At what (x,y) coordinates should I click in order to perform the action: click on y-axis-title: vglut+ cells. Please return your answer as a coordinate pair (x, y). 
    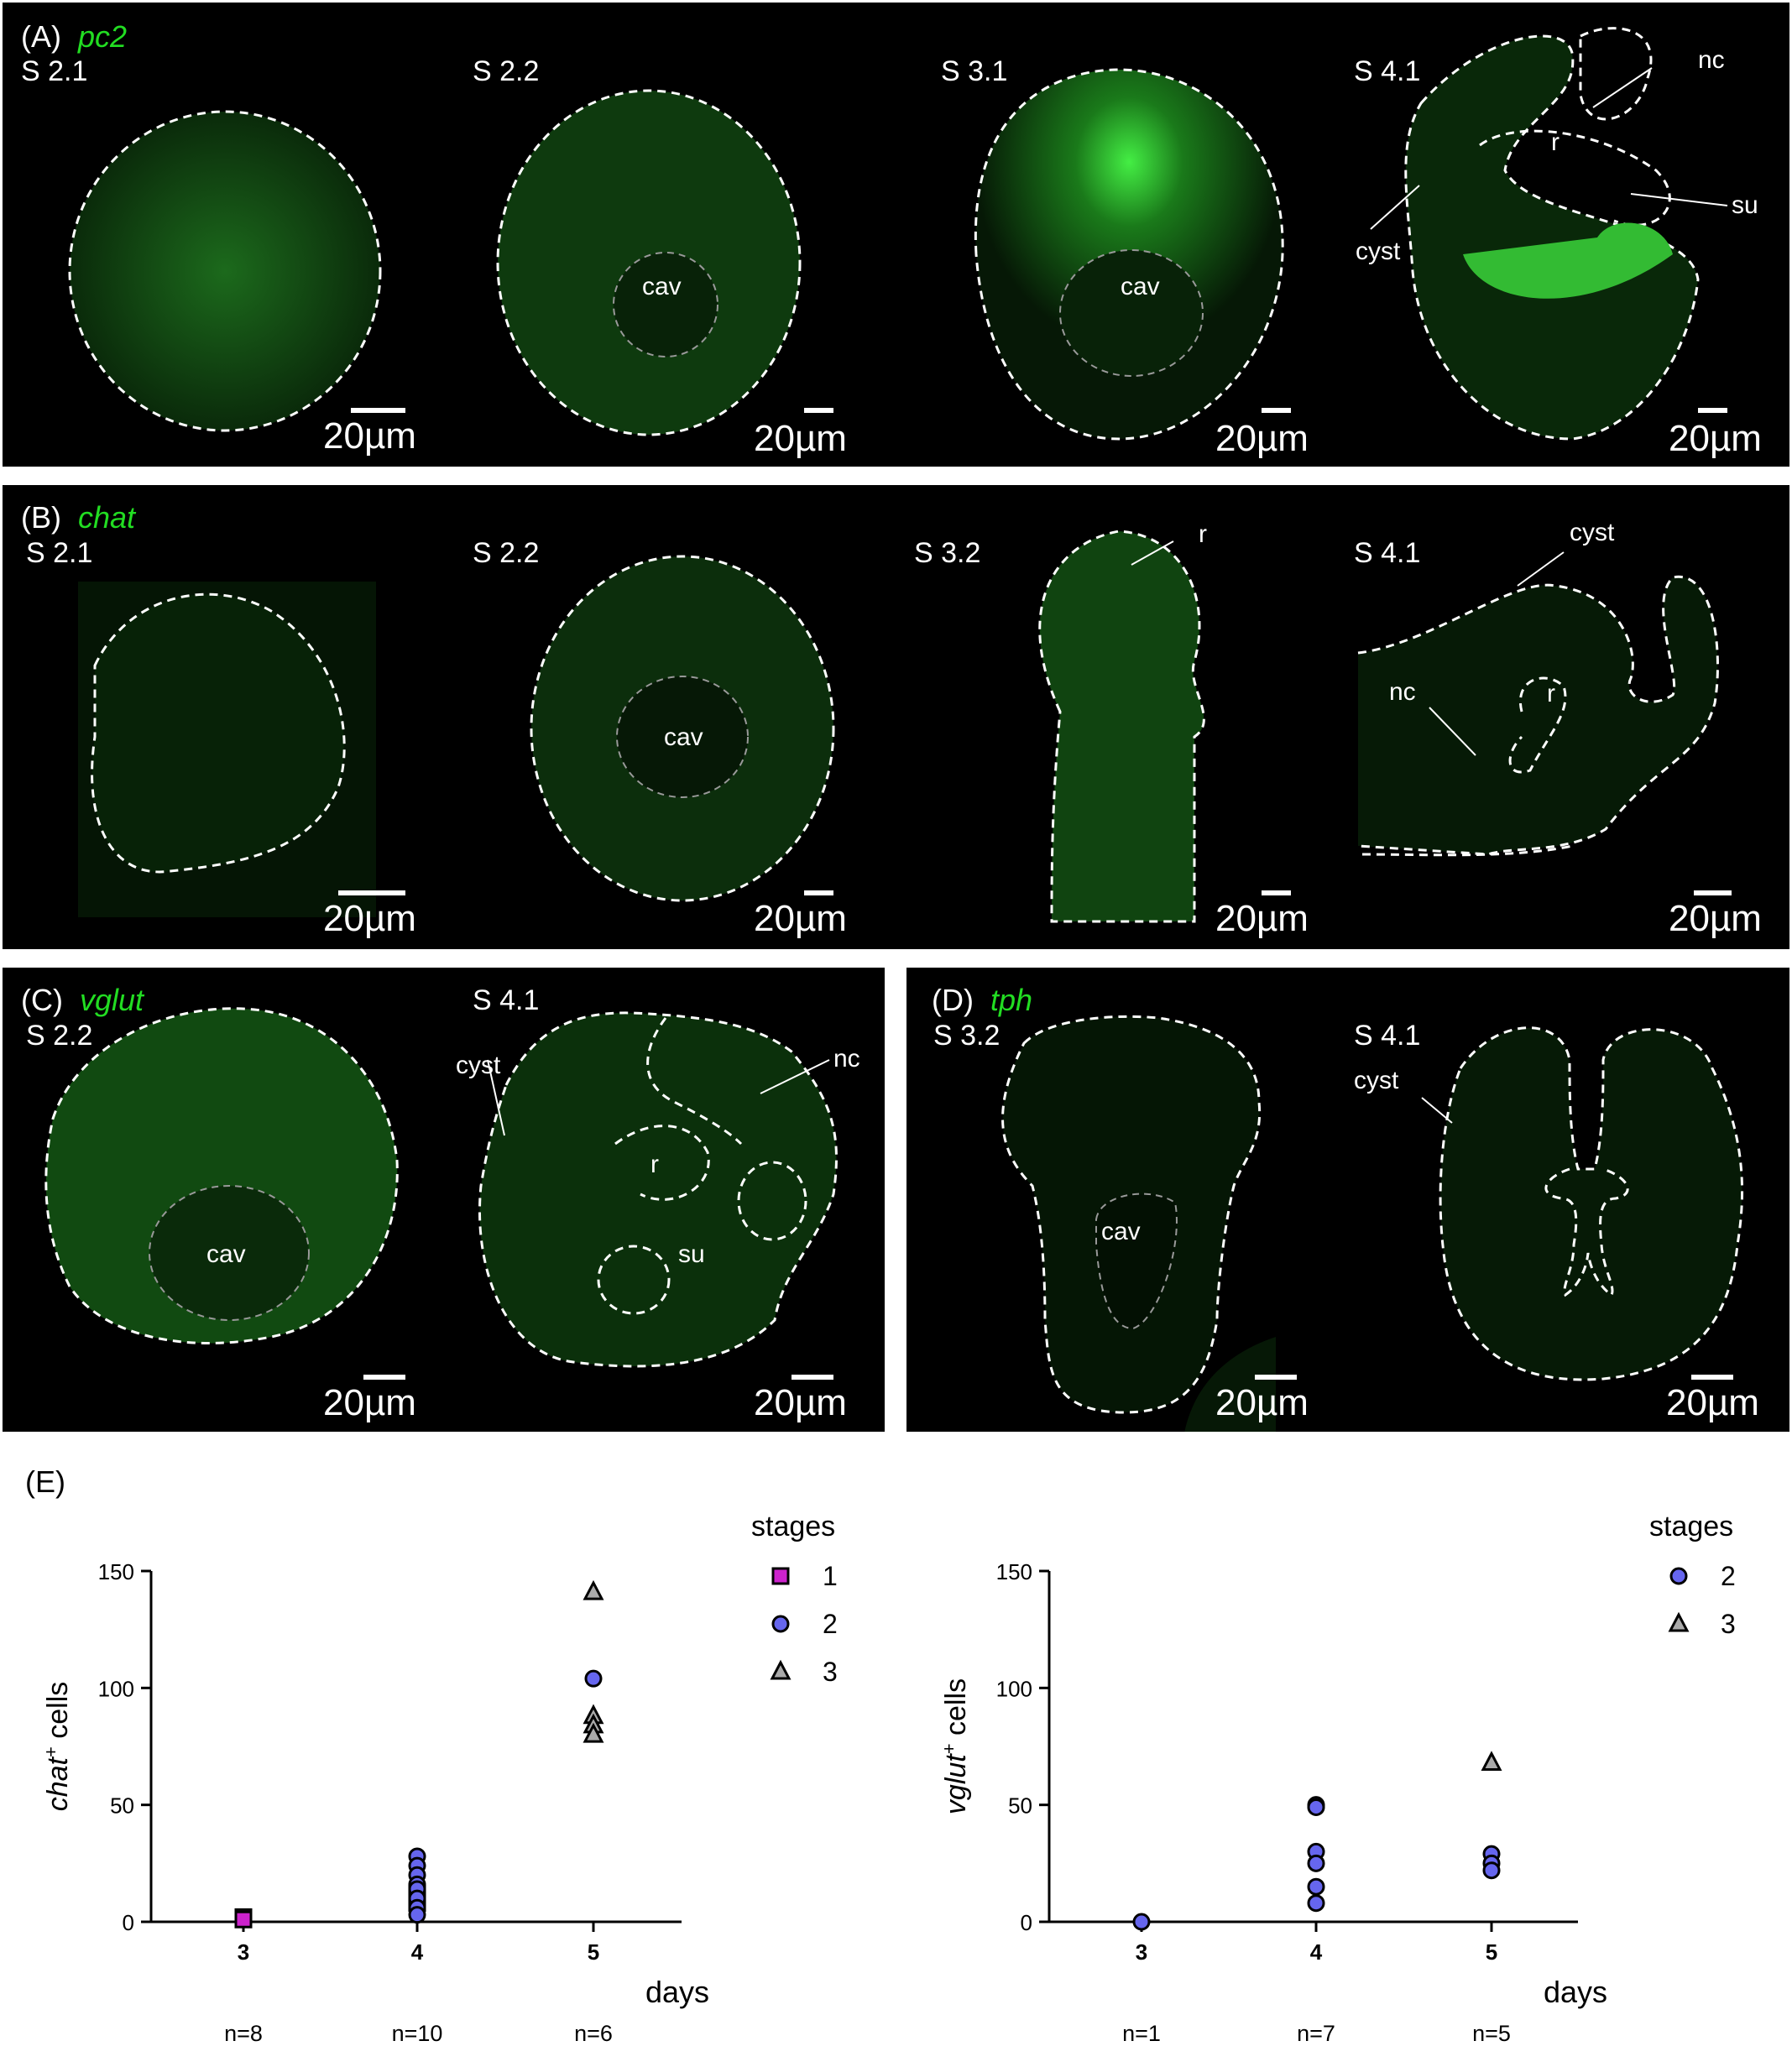
    Looking at the image, I should click on (955, 1746).